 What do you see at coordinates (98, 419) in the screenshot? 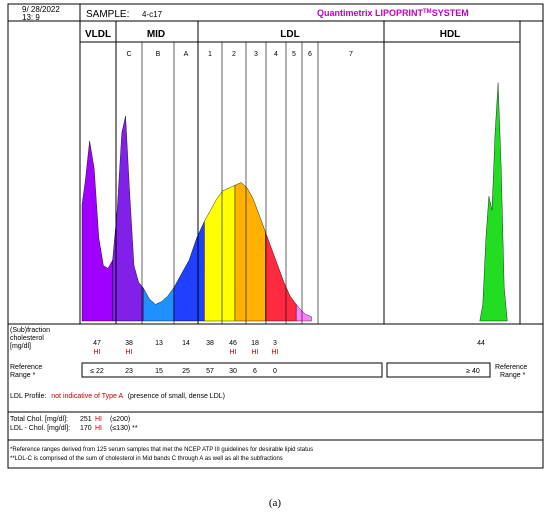
I see `total-chol-flag: HI` at bounding box center [98, 419].